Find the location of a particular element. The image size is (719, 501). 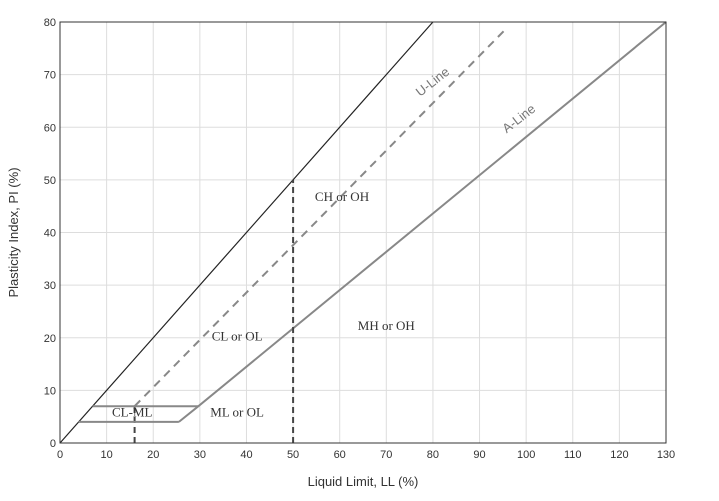

y-tick-label: 70 is located at coordinates (50, 76).